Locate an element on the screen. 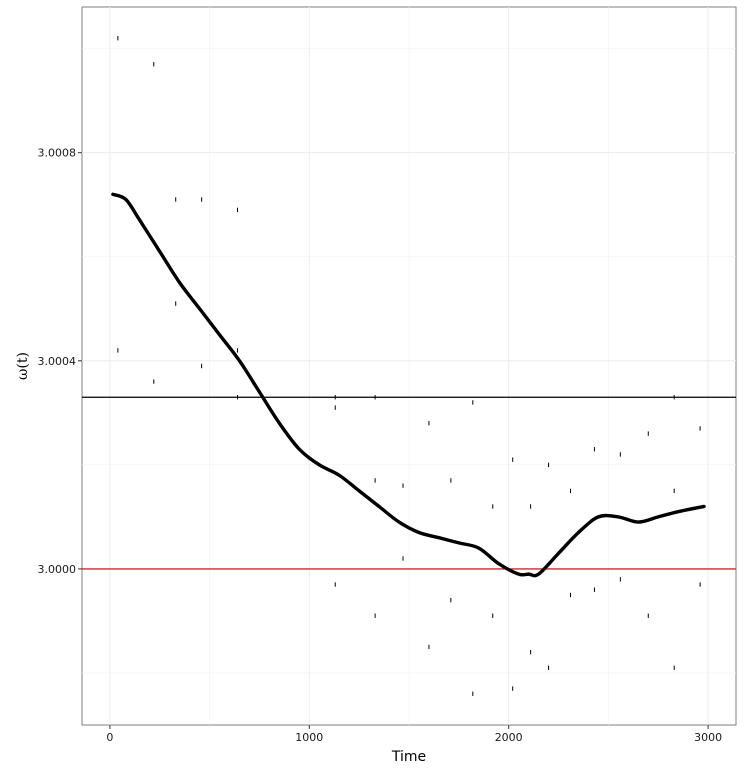  x-tick-label: 3000 is located at coordinates (708, 737).